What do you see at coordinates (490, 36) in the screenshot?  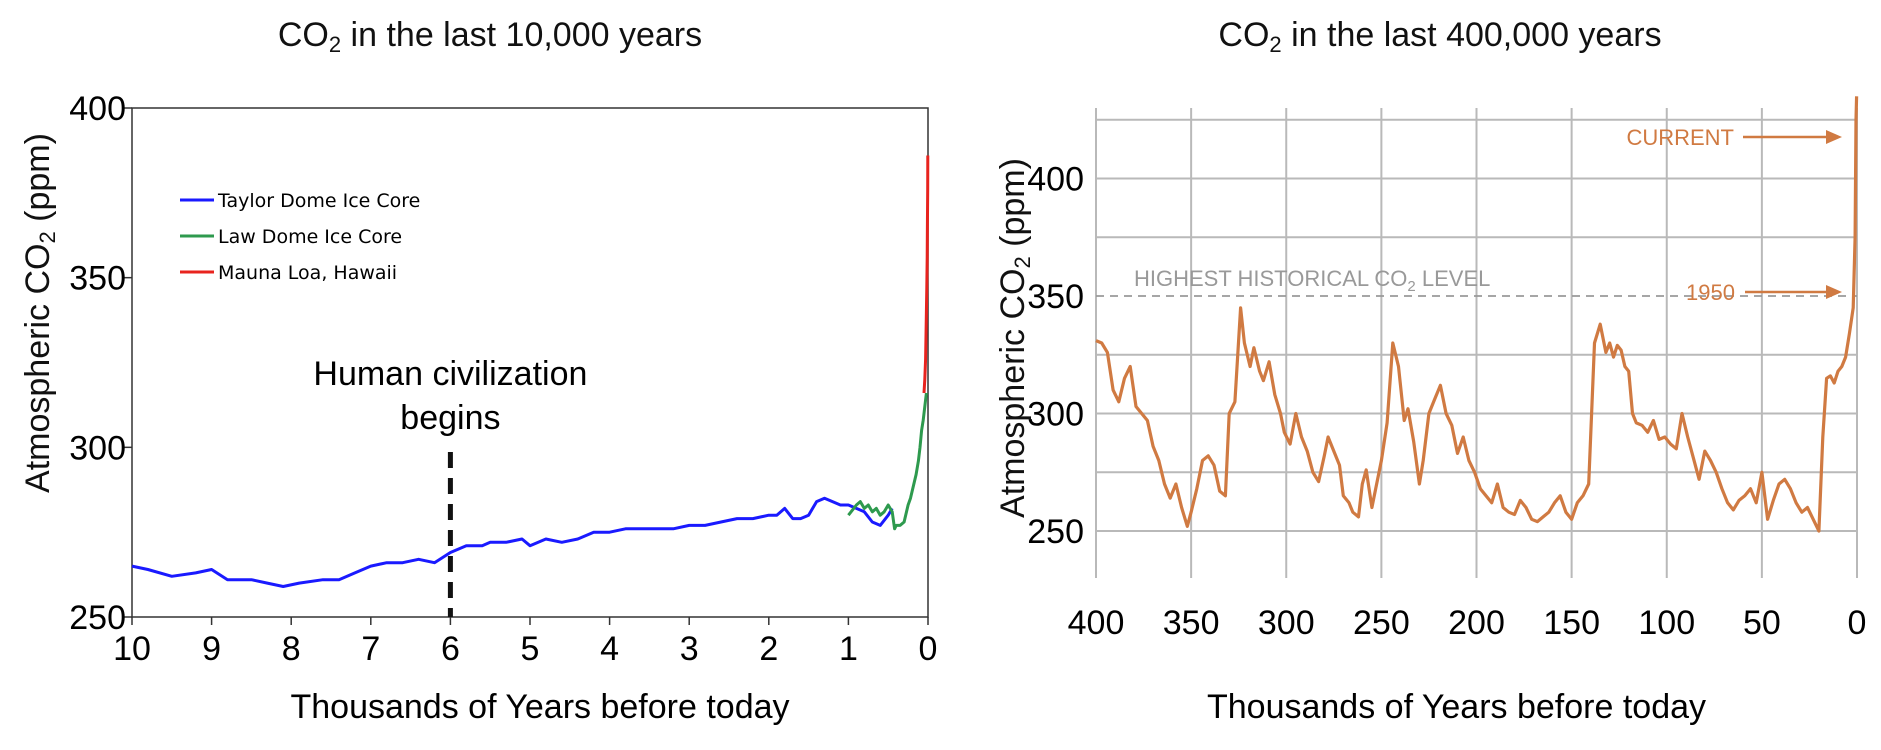 I see `chart-title-left: CO2 in the last 10,000 years` at bounding box center [490, 36].